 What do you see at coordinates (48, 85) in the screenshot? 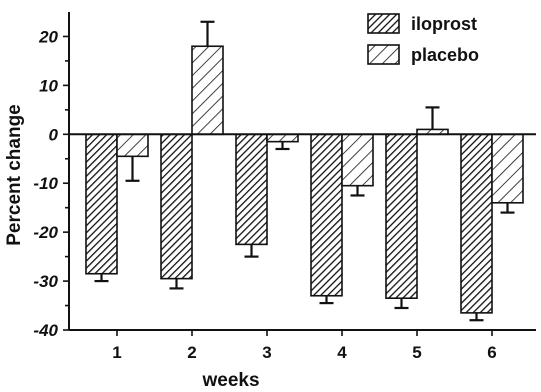
I see `y-tick-label: 10` at bounding box center [48, 85].